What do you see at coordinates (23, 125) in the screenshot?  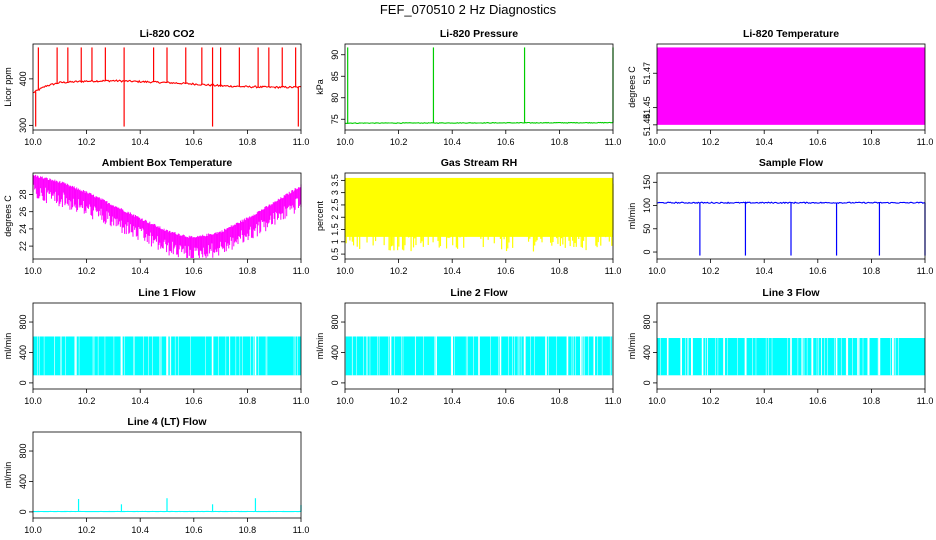 I see `y-tick-label: 300` at bounding box center [23, 125].